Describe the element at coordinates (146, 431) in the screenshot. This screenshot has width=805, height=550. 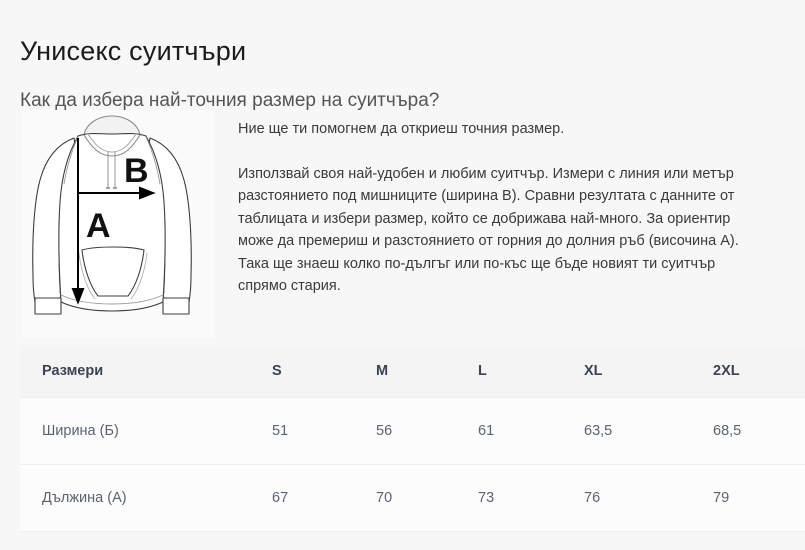
I see `row-label-width: Ширина (Б)` at that location.